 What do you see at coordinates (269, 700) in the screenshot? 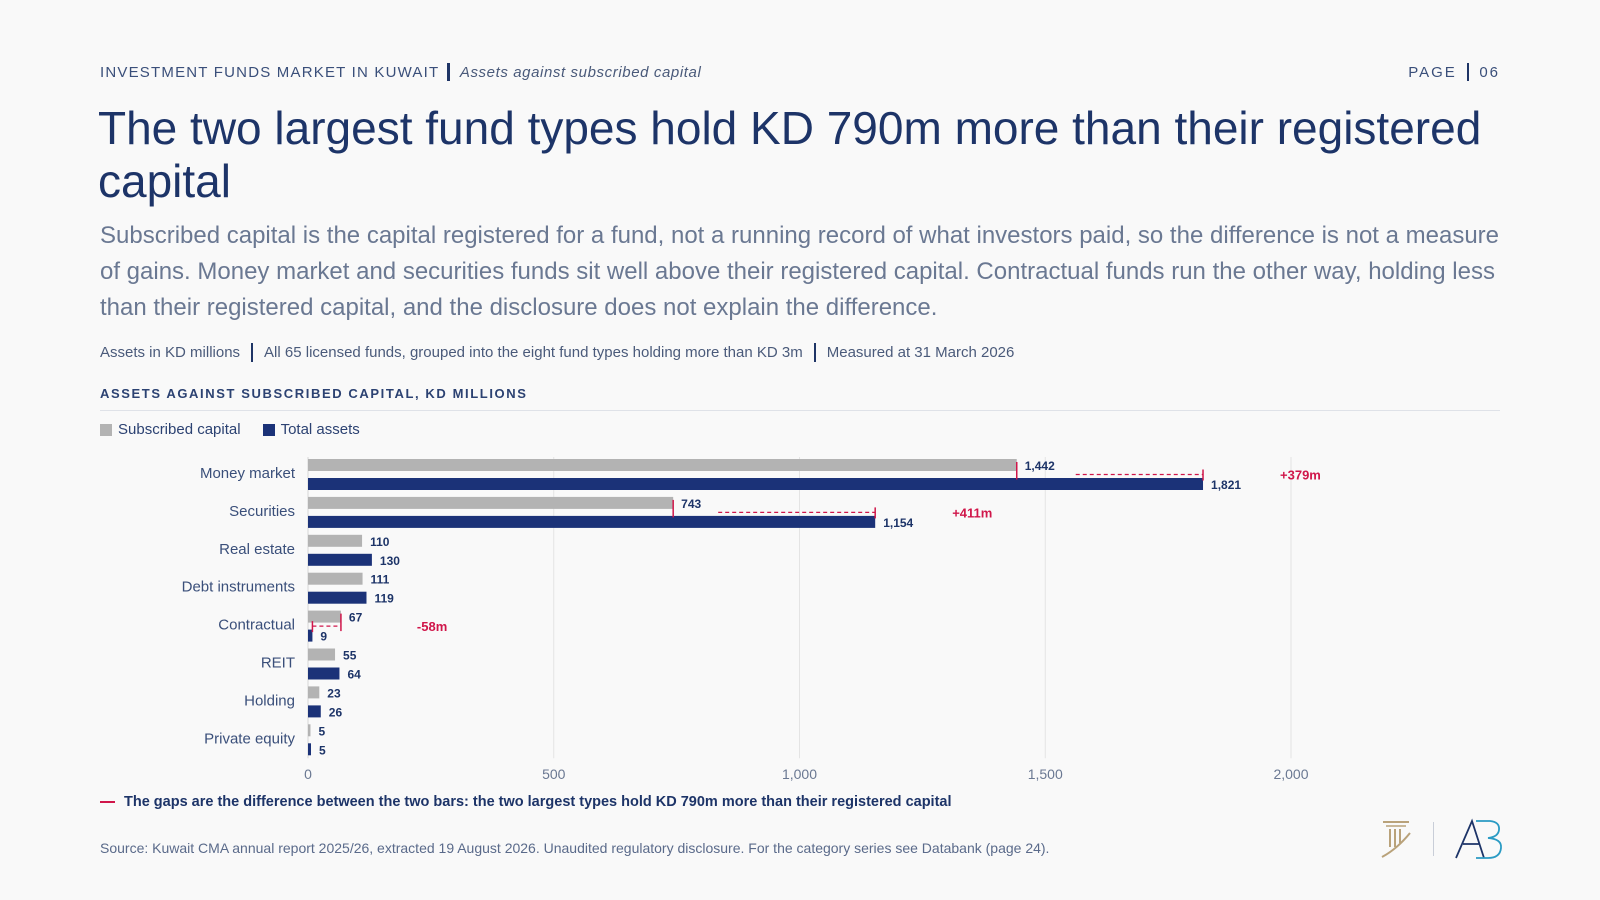
I see `category-label: Holding` at bounding box center [269, 700].